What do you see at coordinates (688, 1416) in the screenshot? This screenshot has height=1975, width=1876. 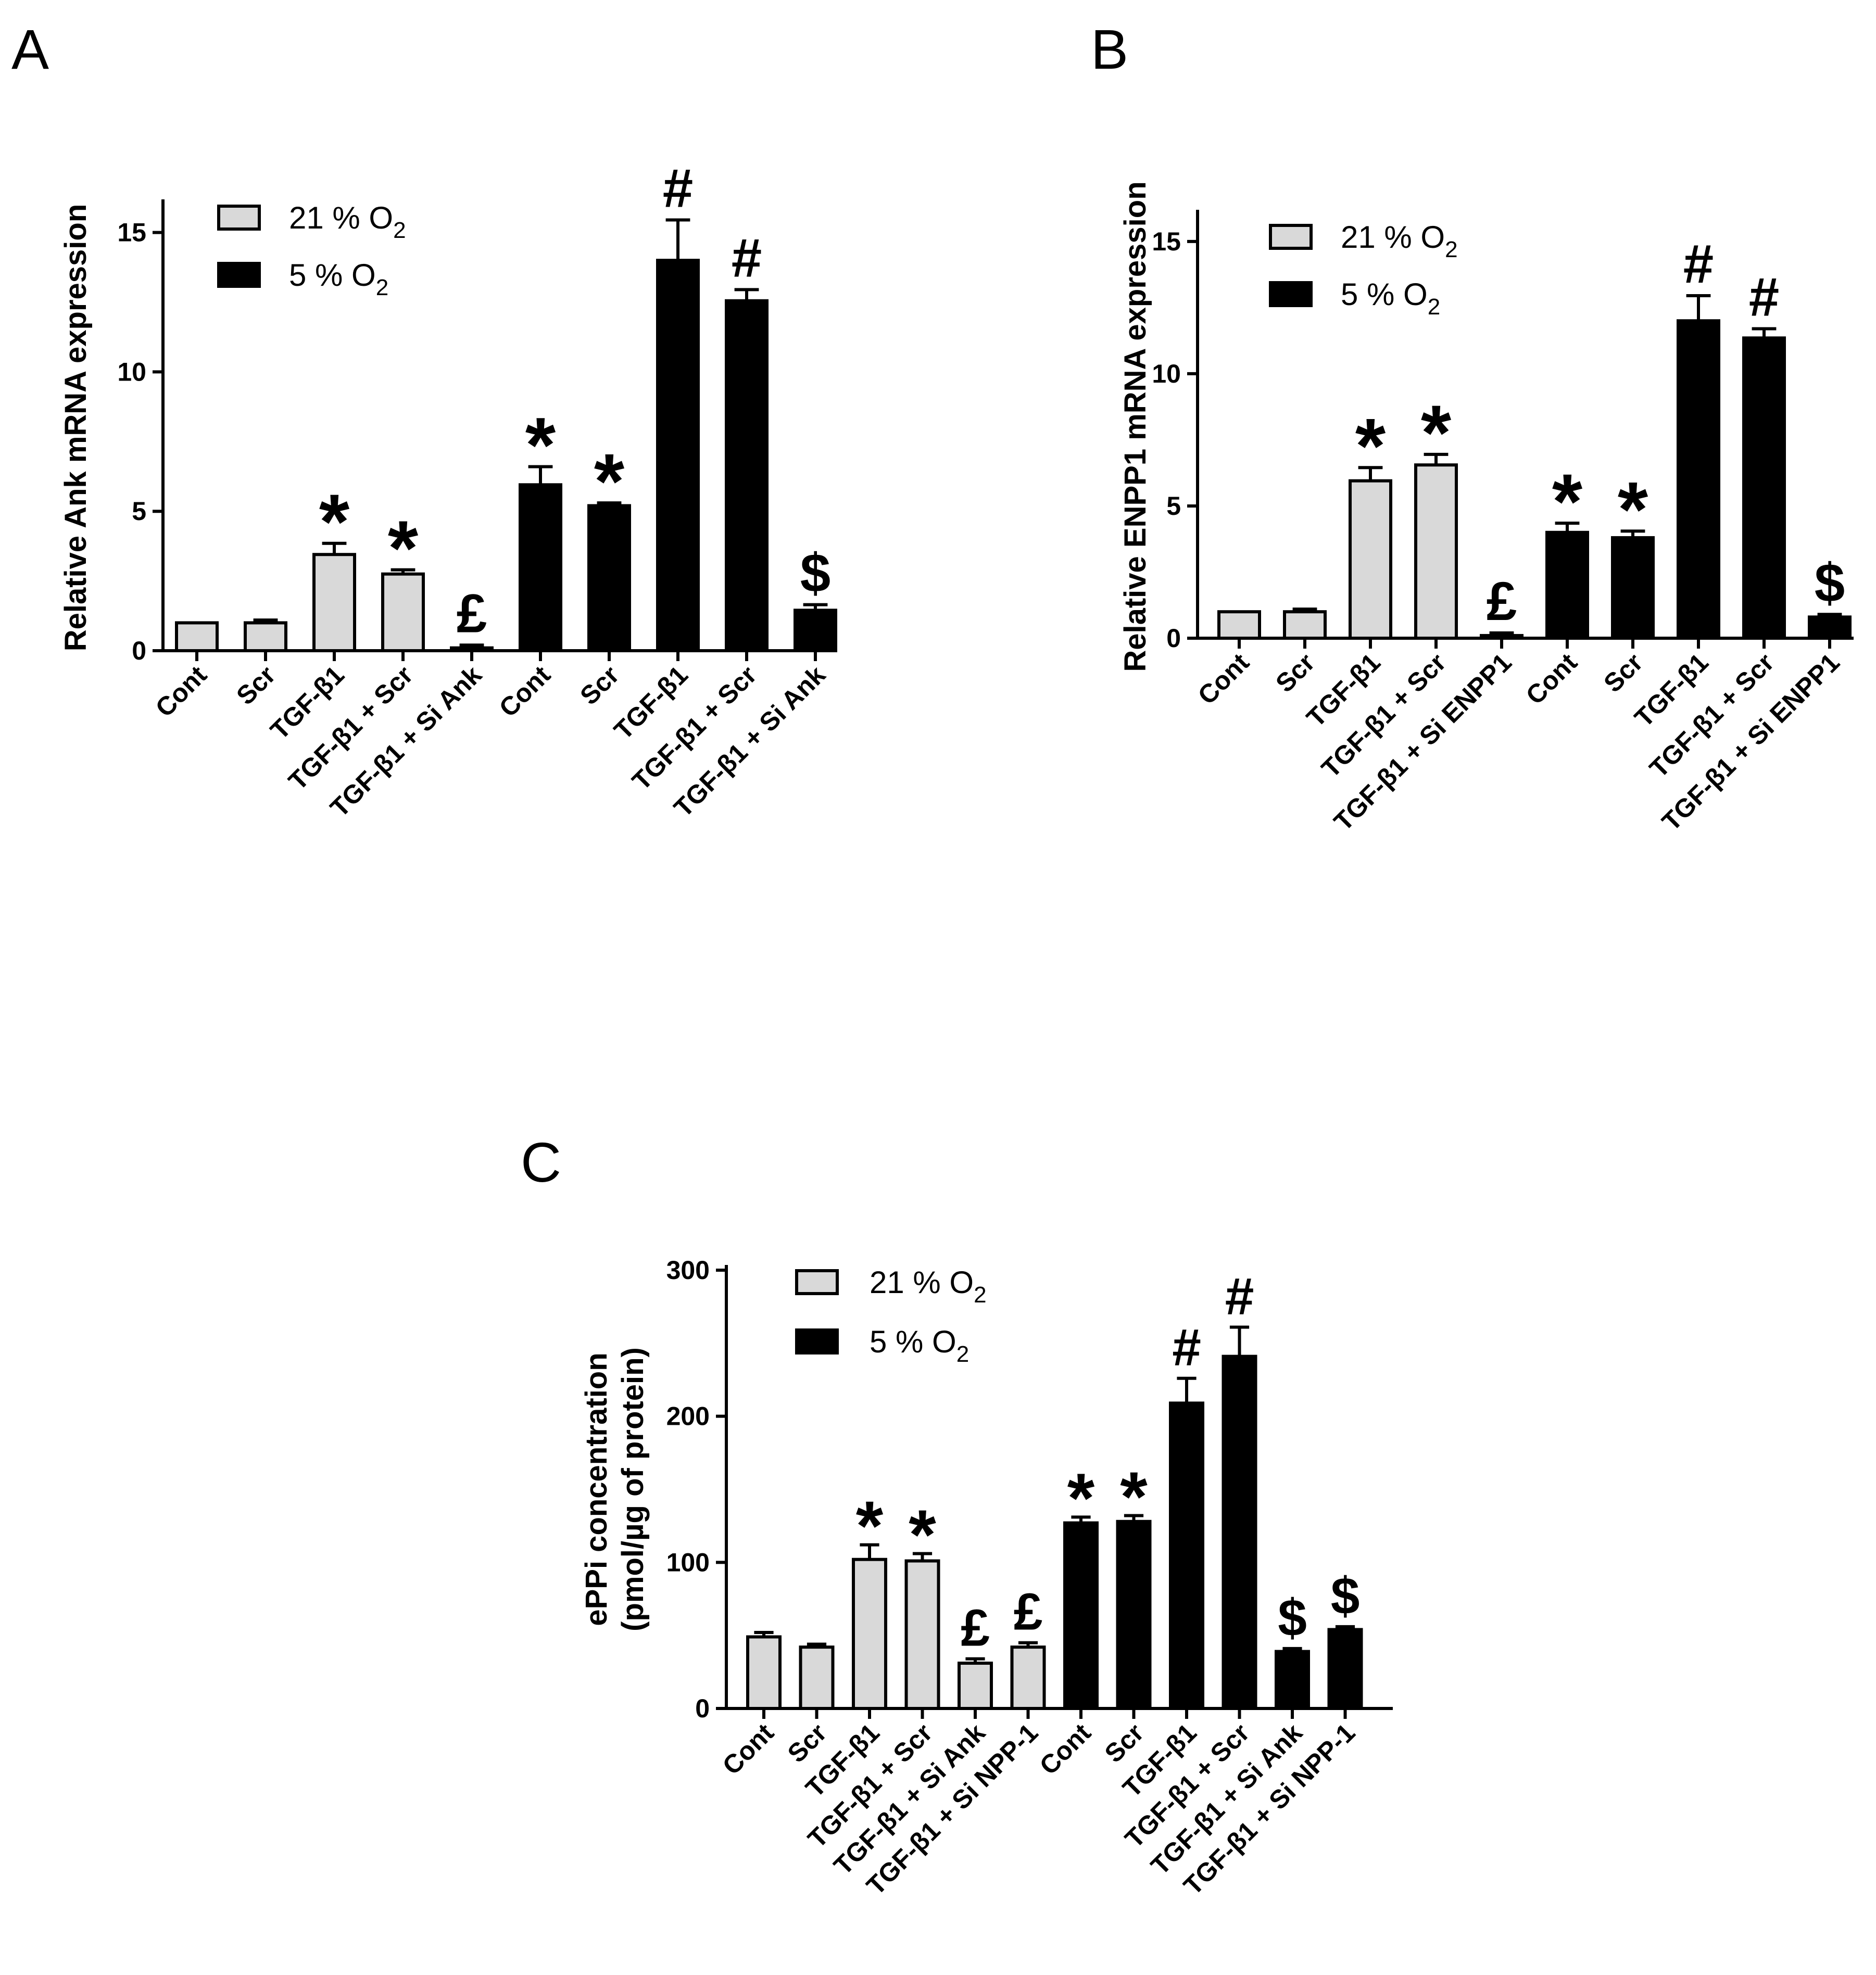 I see `y-tick-label: 200` at bounding box center [688, 1416].